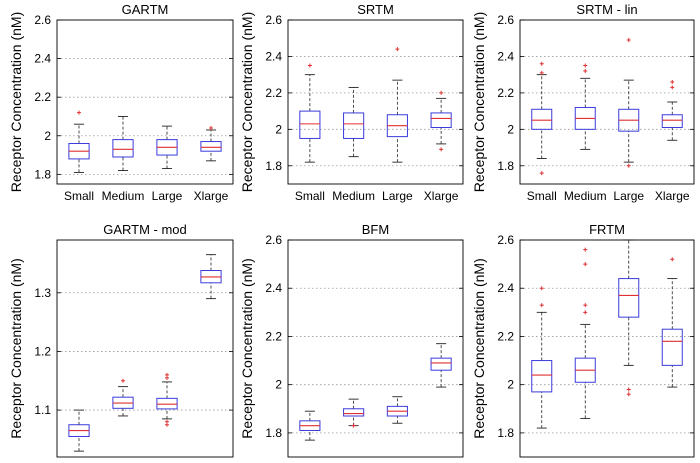  I want to click on y-tick-label: 1.2, so click(42, 351).